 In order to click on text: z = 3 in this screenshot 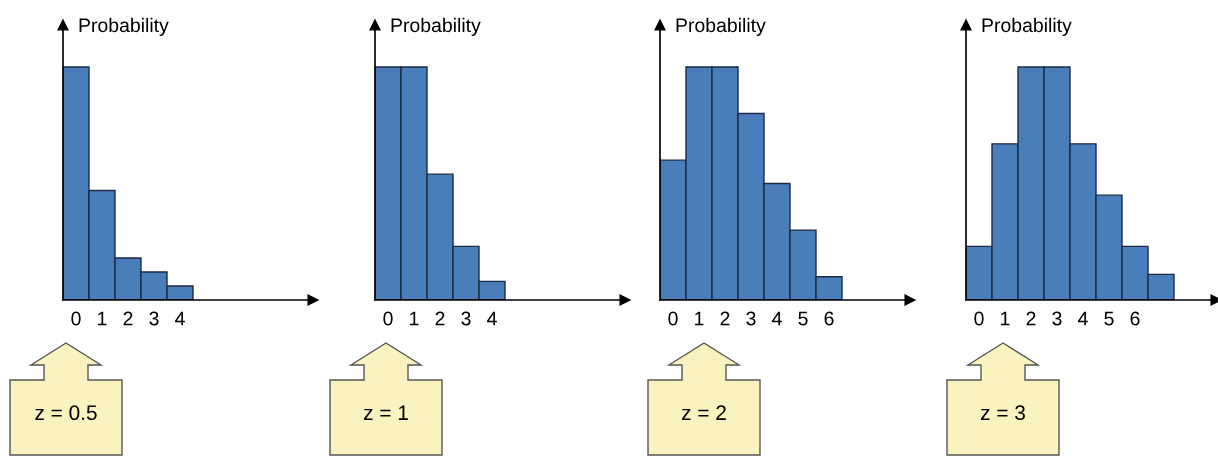, I will do `click(1002, 413)`.